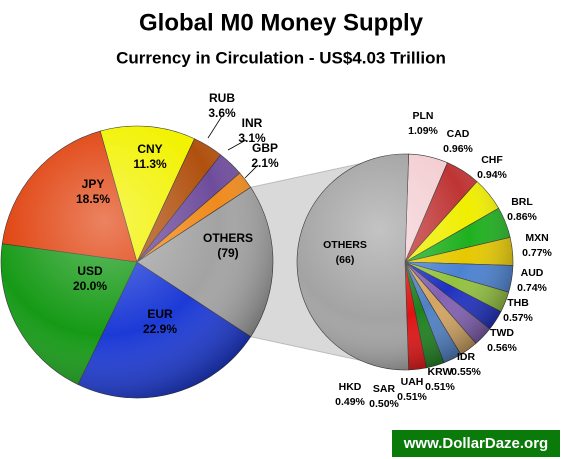 The height and width of the screenshot is (459, 562). Describe the element at coordinates (502, 348) in the screenshot. I see `value-label: 0.56%` at that location.